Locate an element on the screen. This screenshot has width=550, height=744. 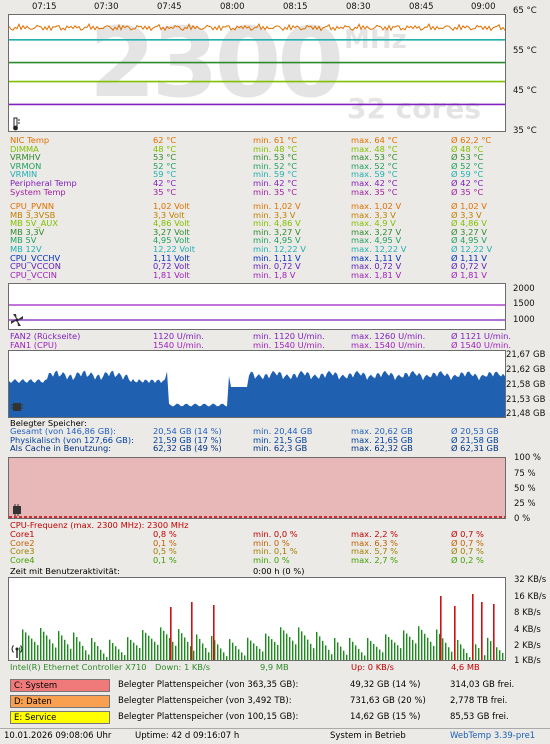
core-name: Core3 is located at coordinates (22, 551).